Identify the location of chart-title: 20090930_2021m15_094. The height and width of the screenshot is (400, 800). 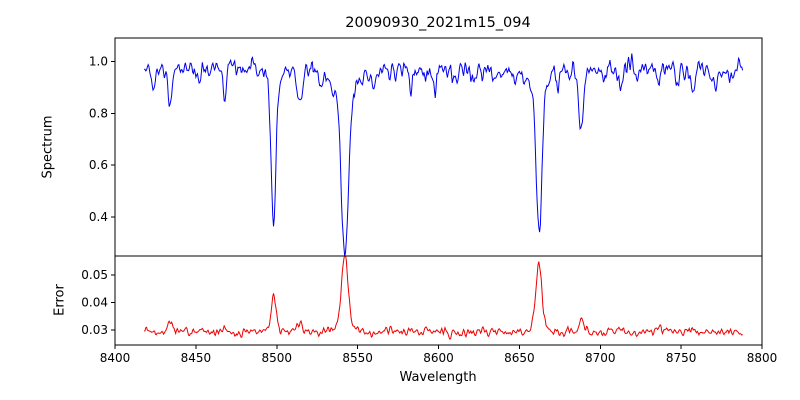
(438, 23).